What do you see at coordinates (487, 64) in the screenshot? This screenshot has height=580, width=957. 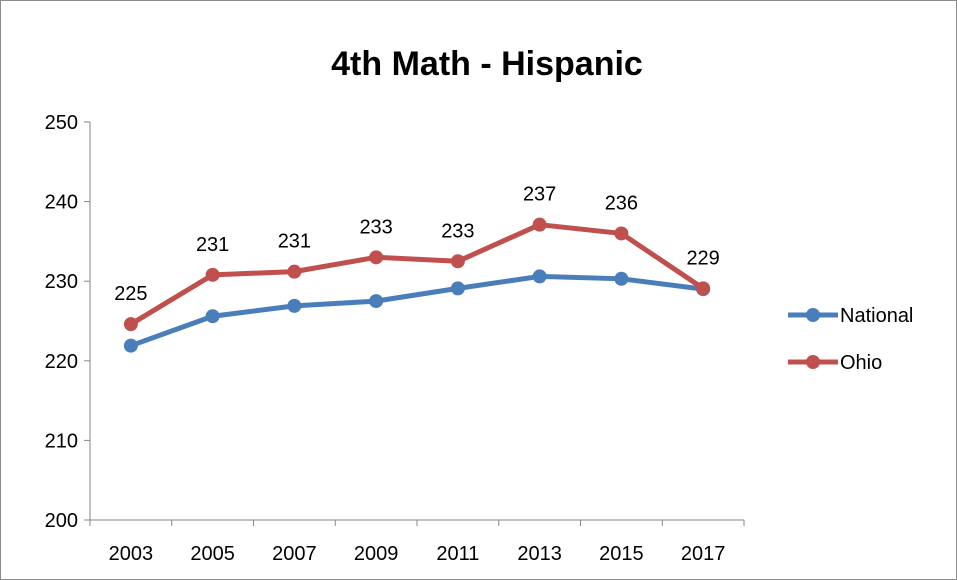 I see `chart-title: 4th Math - Hispanic` at bounding box center [487, 64].